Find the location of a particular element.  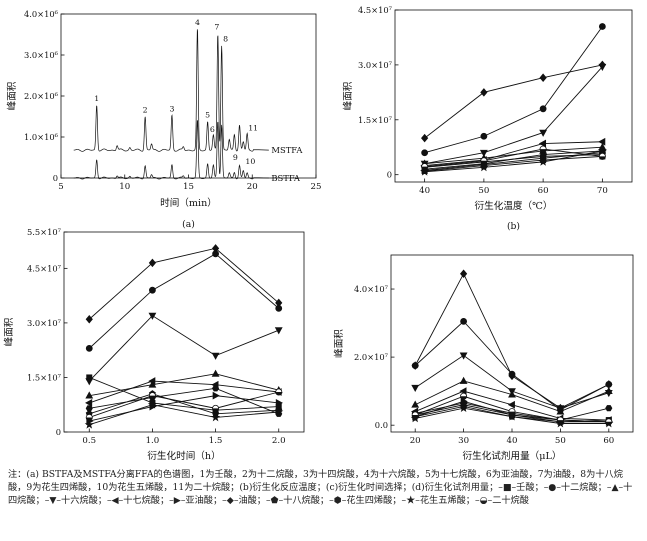

peak-label: 3 is located at coordinates (171, 108).